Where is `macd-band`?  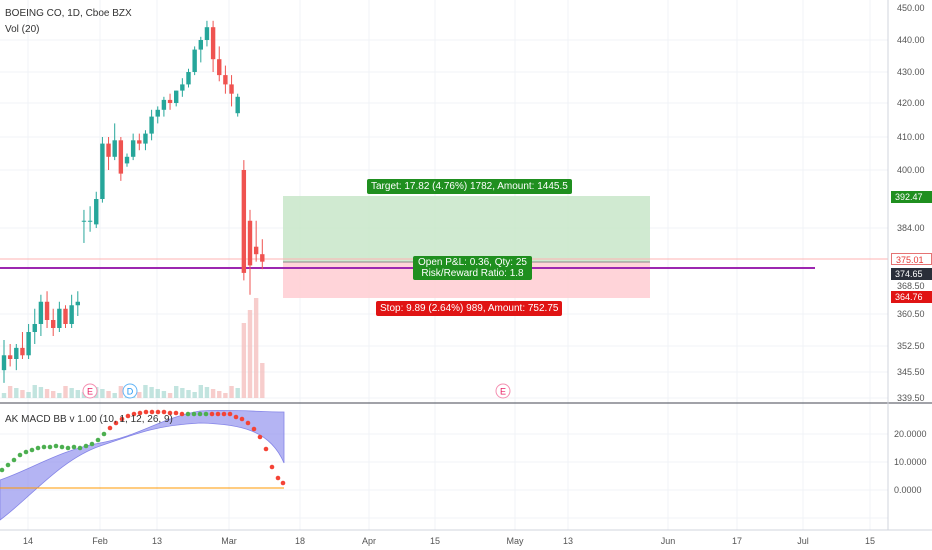
macd-band is located at coordinates (142, 465).